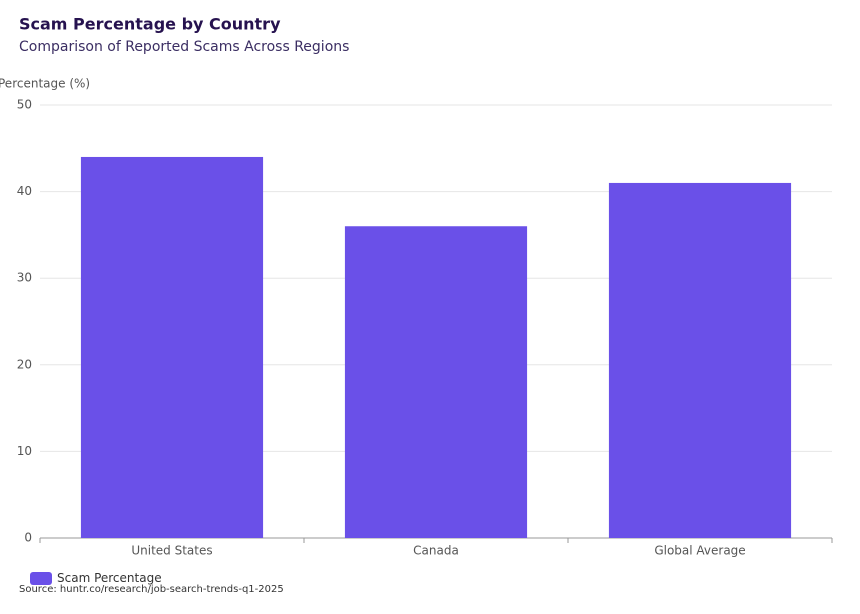  I want to click on y-tick-label: 40, so click(24, 191).